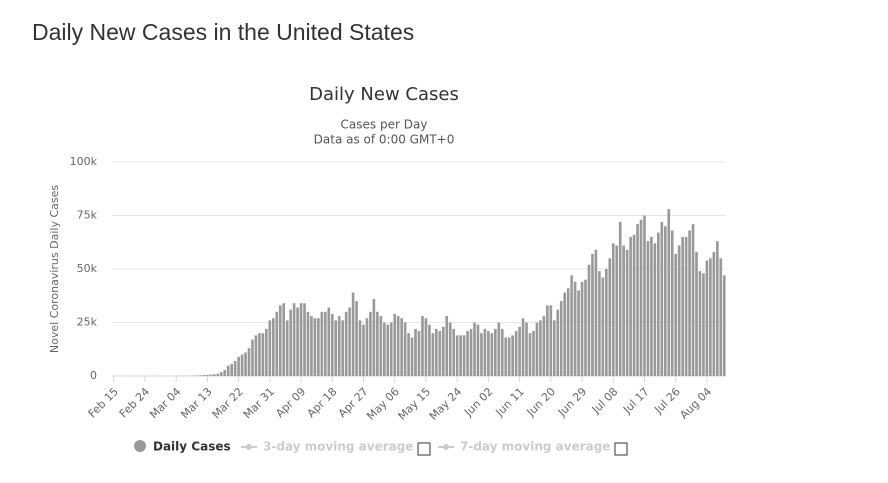 The width and height of the screenshot is (888, 483). Describe the element at coordinates (541, 402) in the screenshot. I see `x-tick-label: Jun 20` at that location.